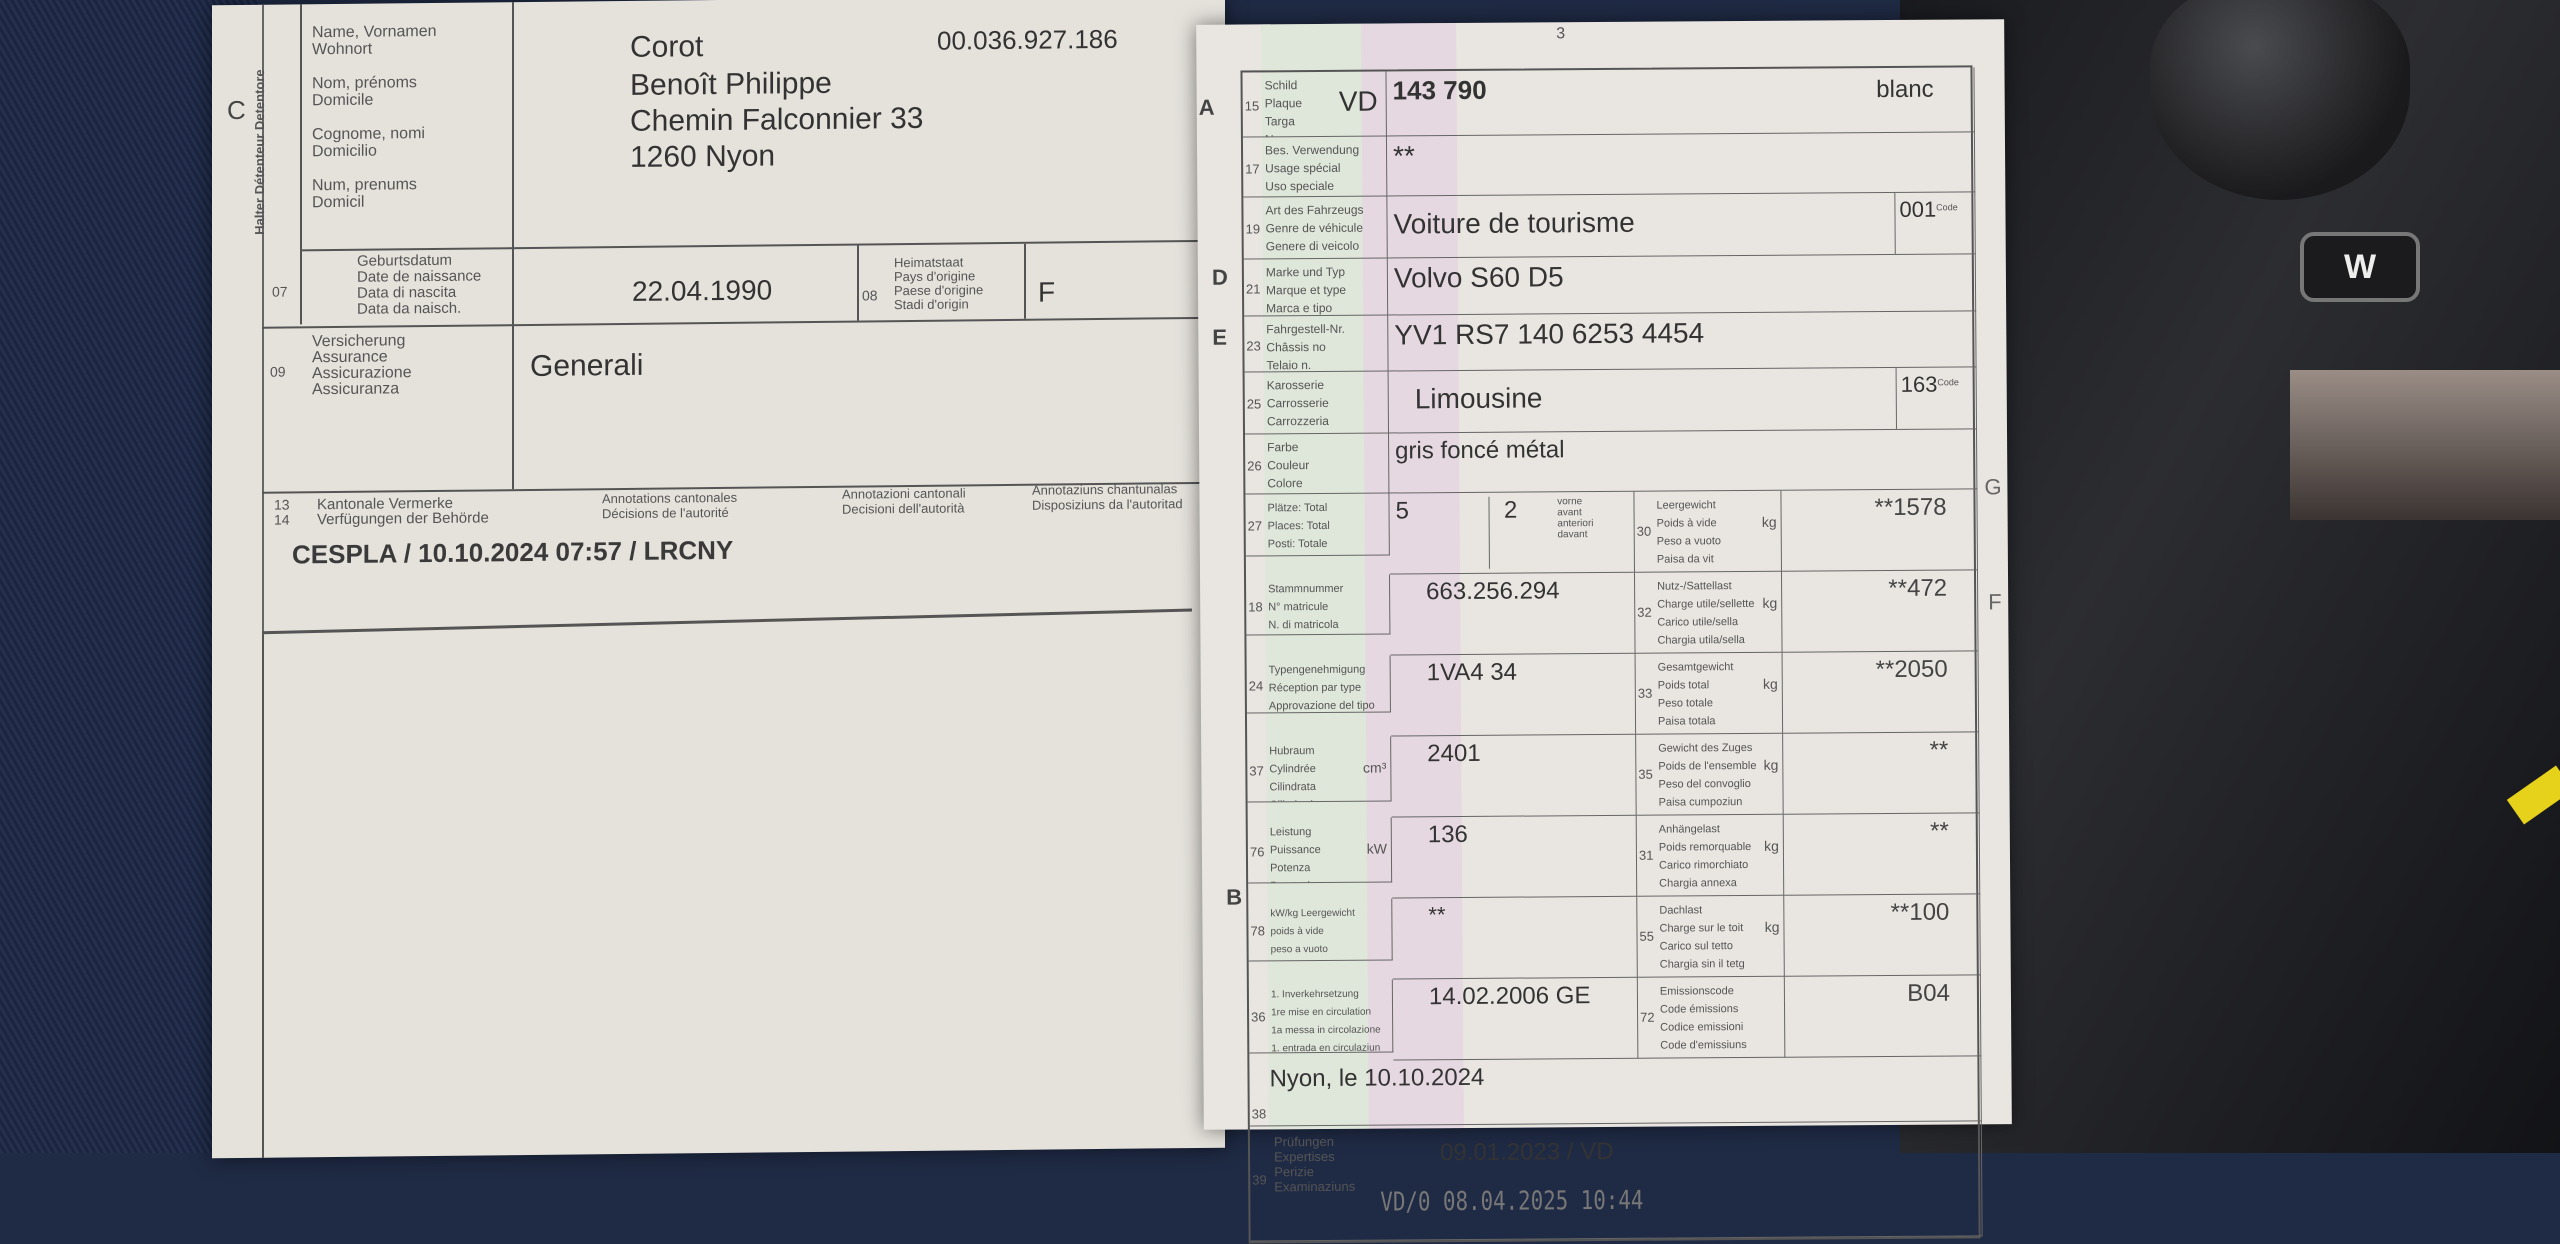 This screenshot has height=1244, width=2560. I want to click on power-cell: 136, so click(1514, 857).